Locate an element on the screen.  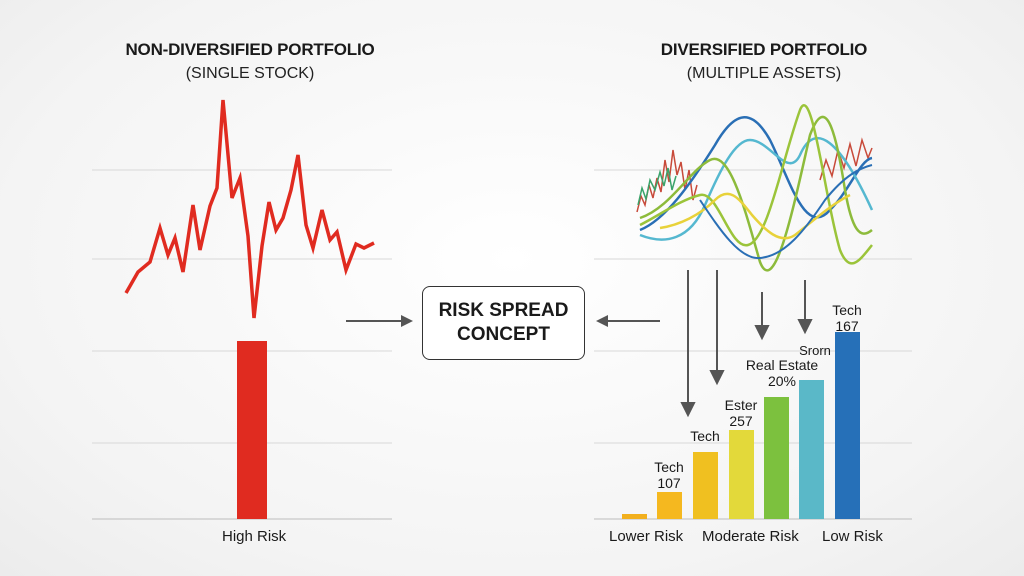
bar-label-ester-257: Ester 257 is located at coordinates (741, 413).